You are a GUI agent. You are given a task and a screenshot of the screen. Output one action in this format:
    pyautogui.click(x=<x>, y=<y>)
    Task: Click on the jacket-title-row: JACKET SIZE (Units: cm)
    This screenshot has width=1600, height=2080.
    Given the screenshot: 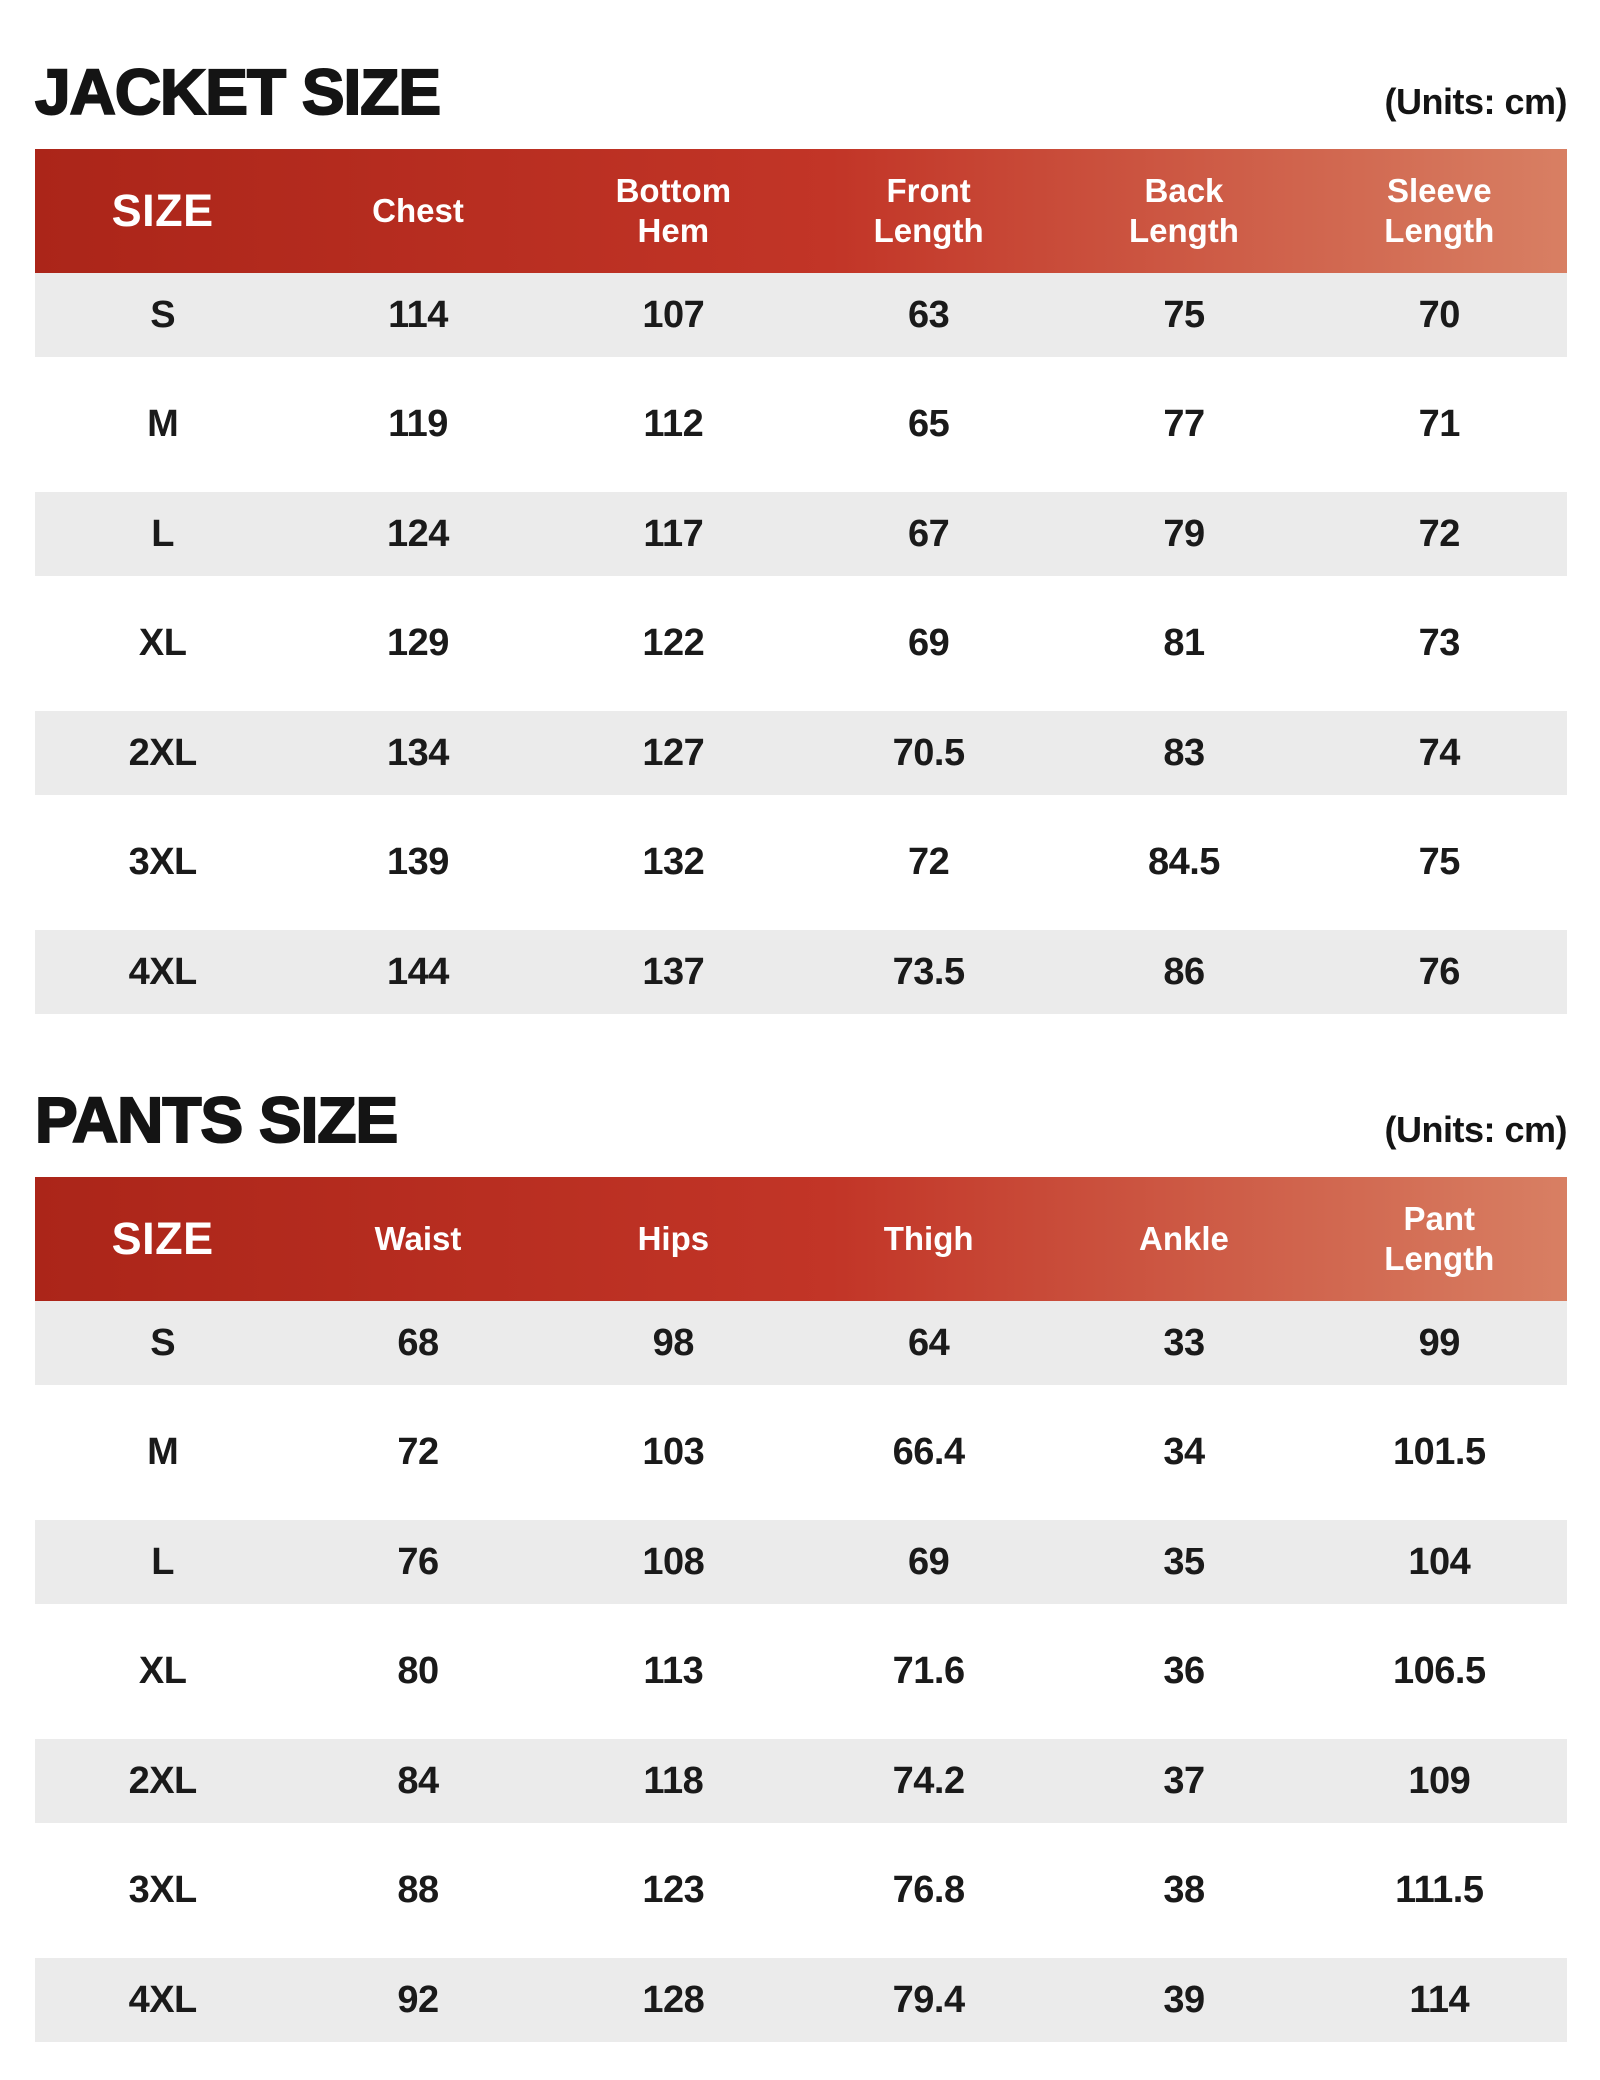 What is the action you would take?
    pyautogui.click(x=801, y=92)
    